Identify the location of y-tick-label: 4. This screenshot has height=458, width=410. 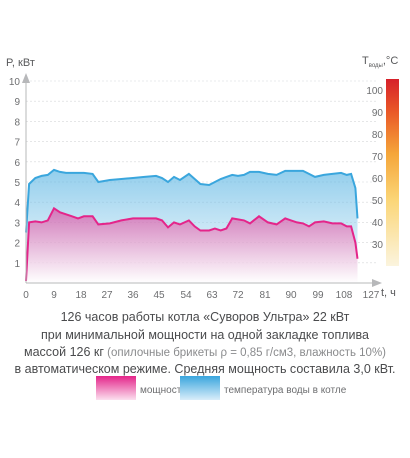
(17, 203).